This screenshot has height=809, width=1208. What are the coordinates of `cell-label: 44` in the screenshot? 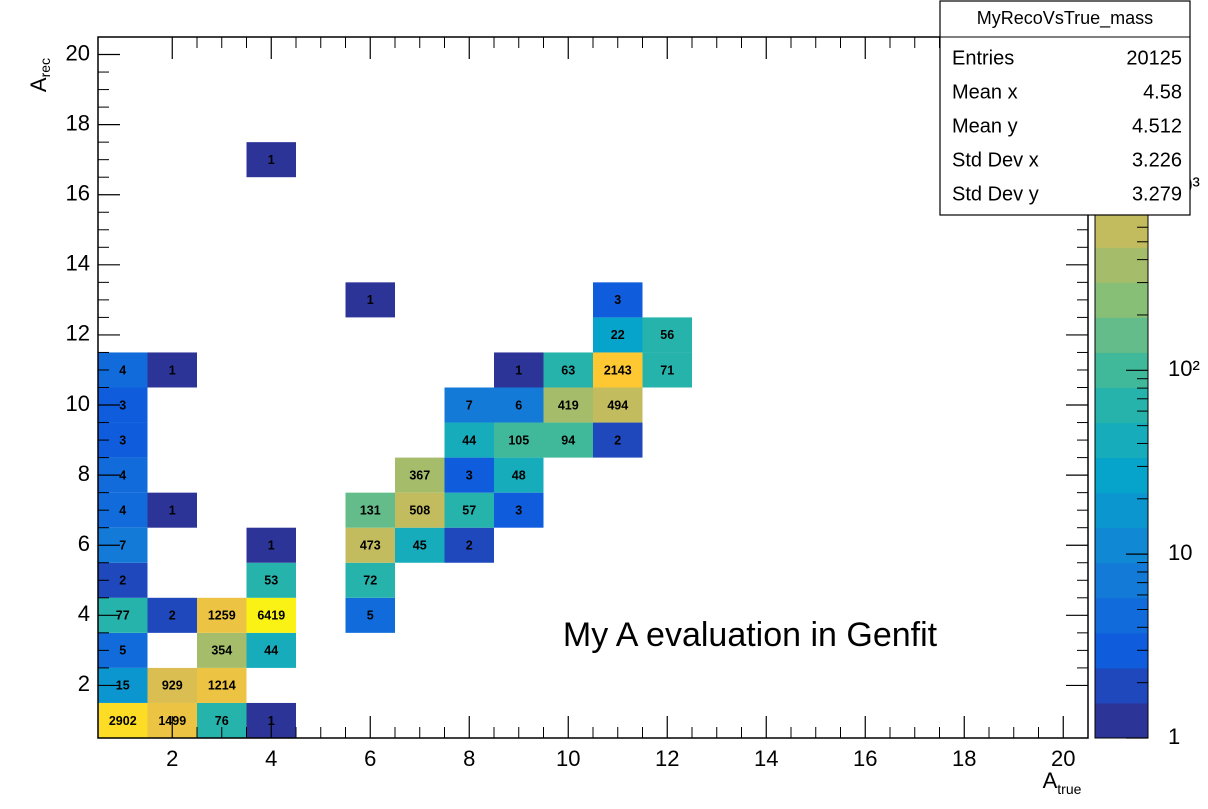 It's located at (271, 651).